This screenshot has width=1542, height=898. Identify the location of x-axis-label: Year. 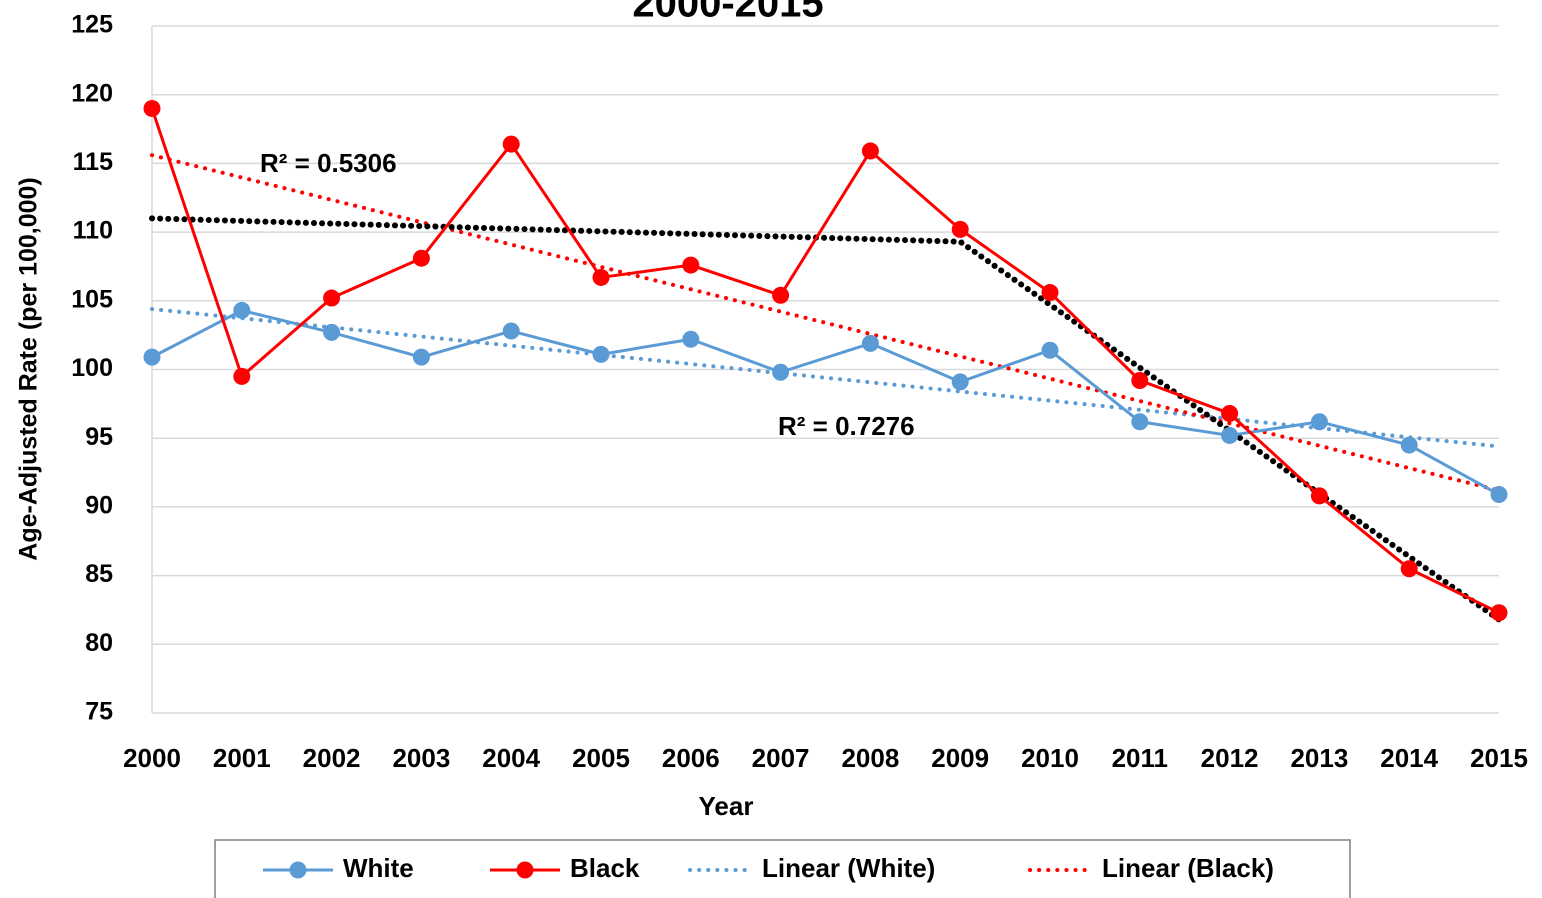
(726, 806).